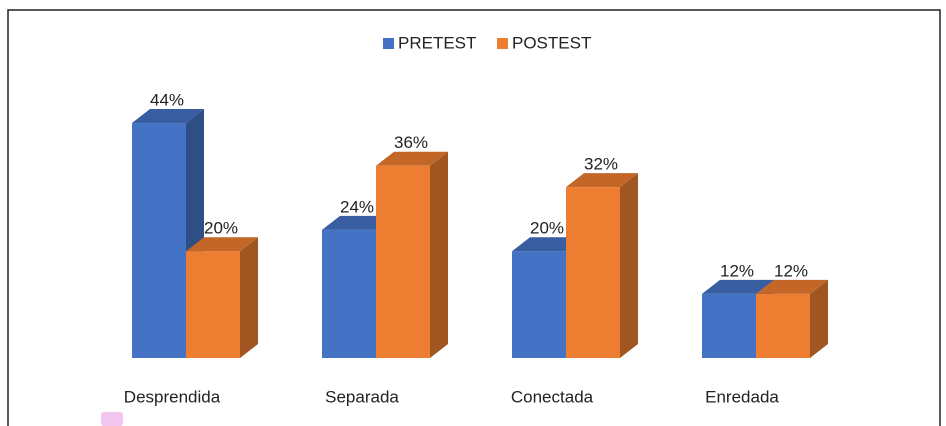 The height and width of the screenshot is (426, 946). Describe the element at coordinates (362, 396) in the screenshot. I see `x-tick-label: Separada` at that location.